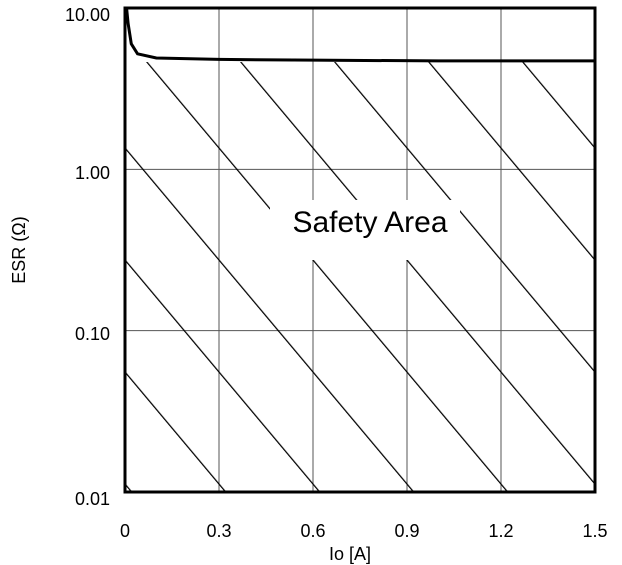 The image size is (622, 565). Describe the element at coordinates (92, 499) in the screenshot. I see `y-tick-label: 0.01` at that location.